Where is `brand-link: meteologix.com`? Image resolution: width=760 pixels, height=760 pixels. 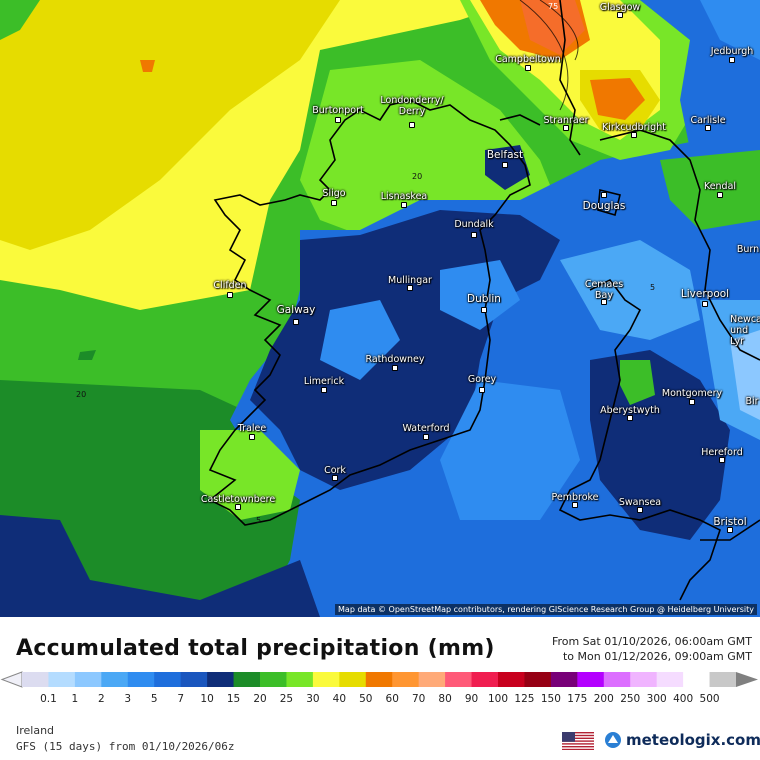 brand-link: meteologix.com is located at coordinates (682, 740).